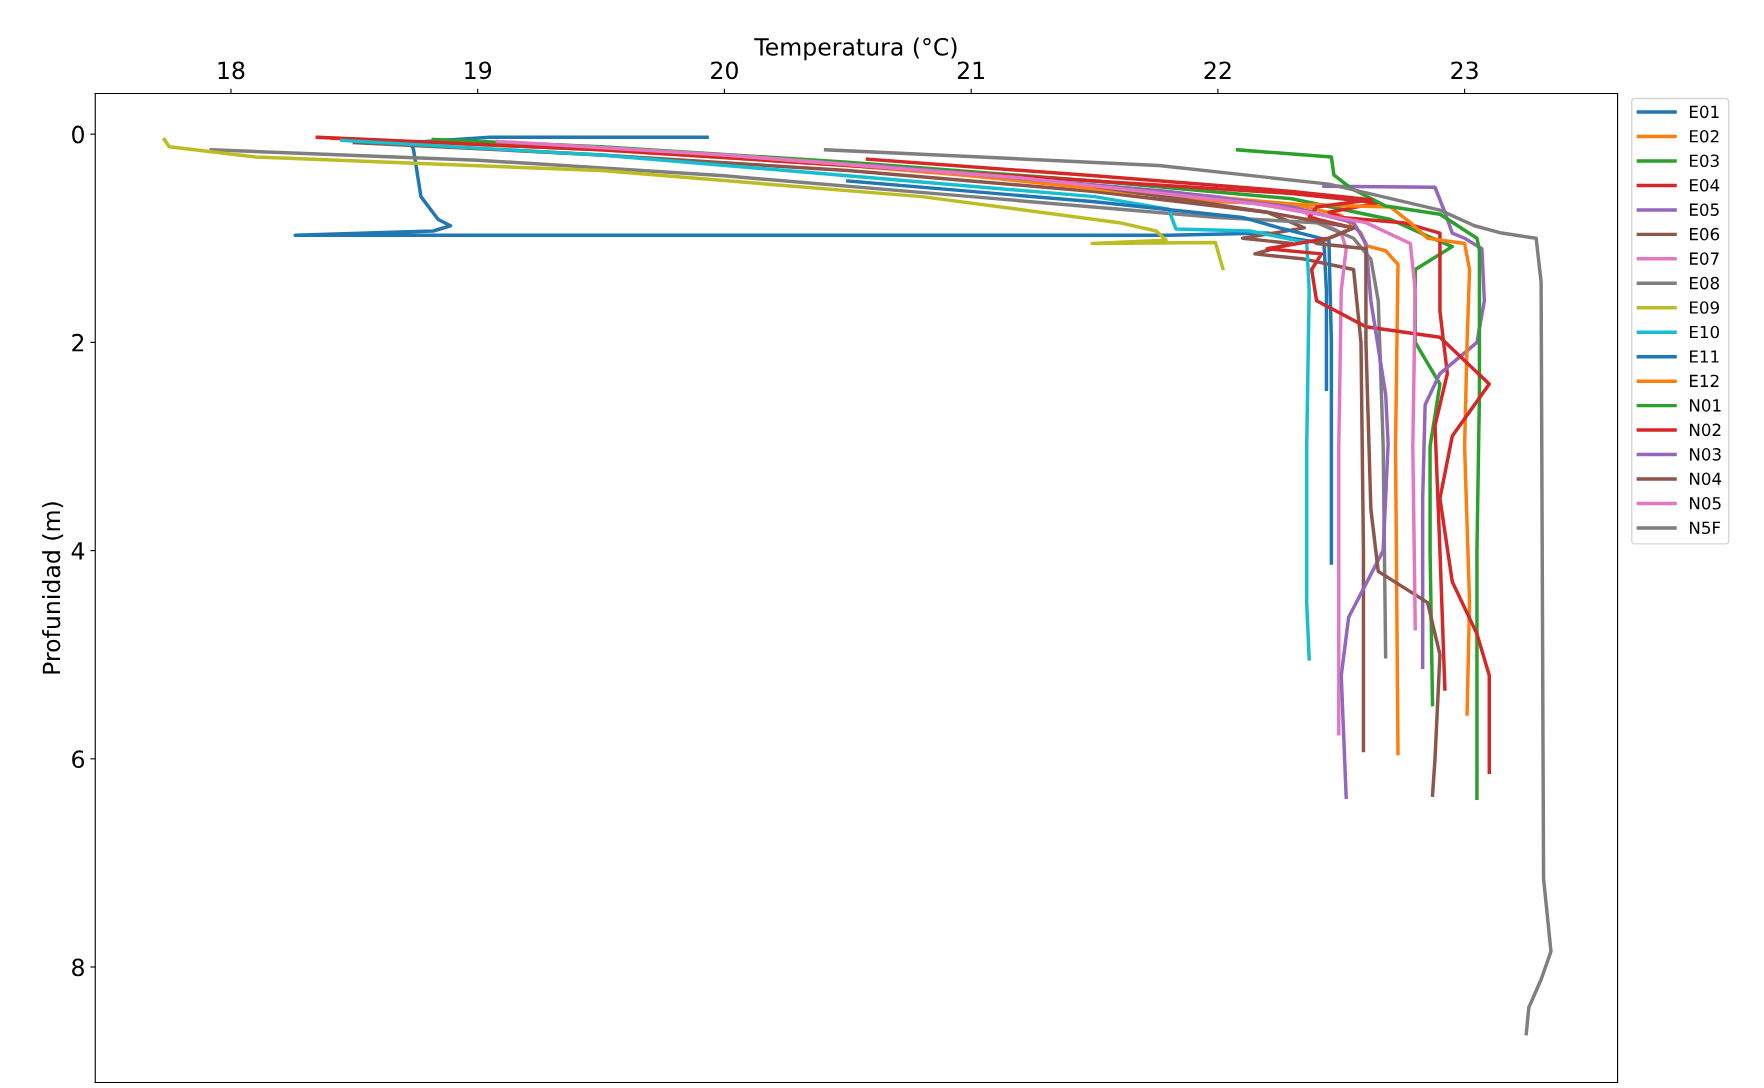  Describe the element at coordinates (1704, 112) in the screenshot. I see `legend-label: E01` at that location.